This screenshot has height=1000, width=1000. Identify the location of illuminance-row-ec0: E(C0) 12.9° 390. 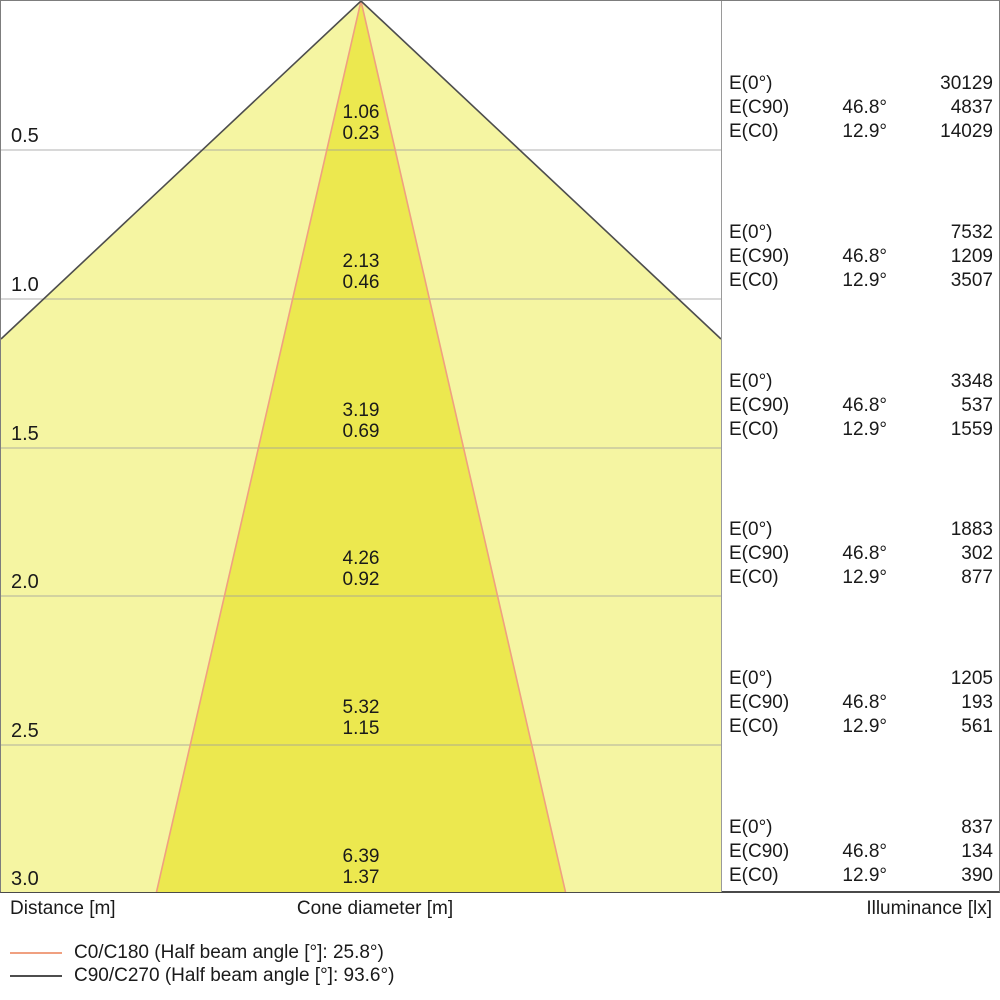
(861, 876).